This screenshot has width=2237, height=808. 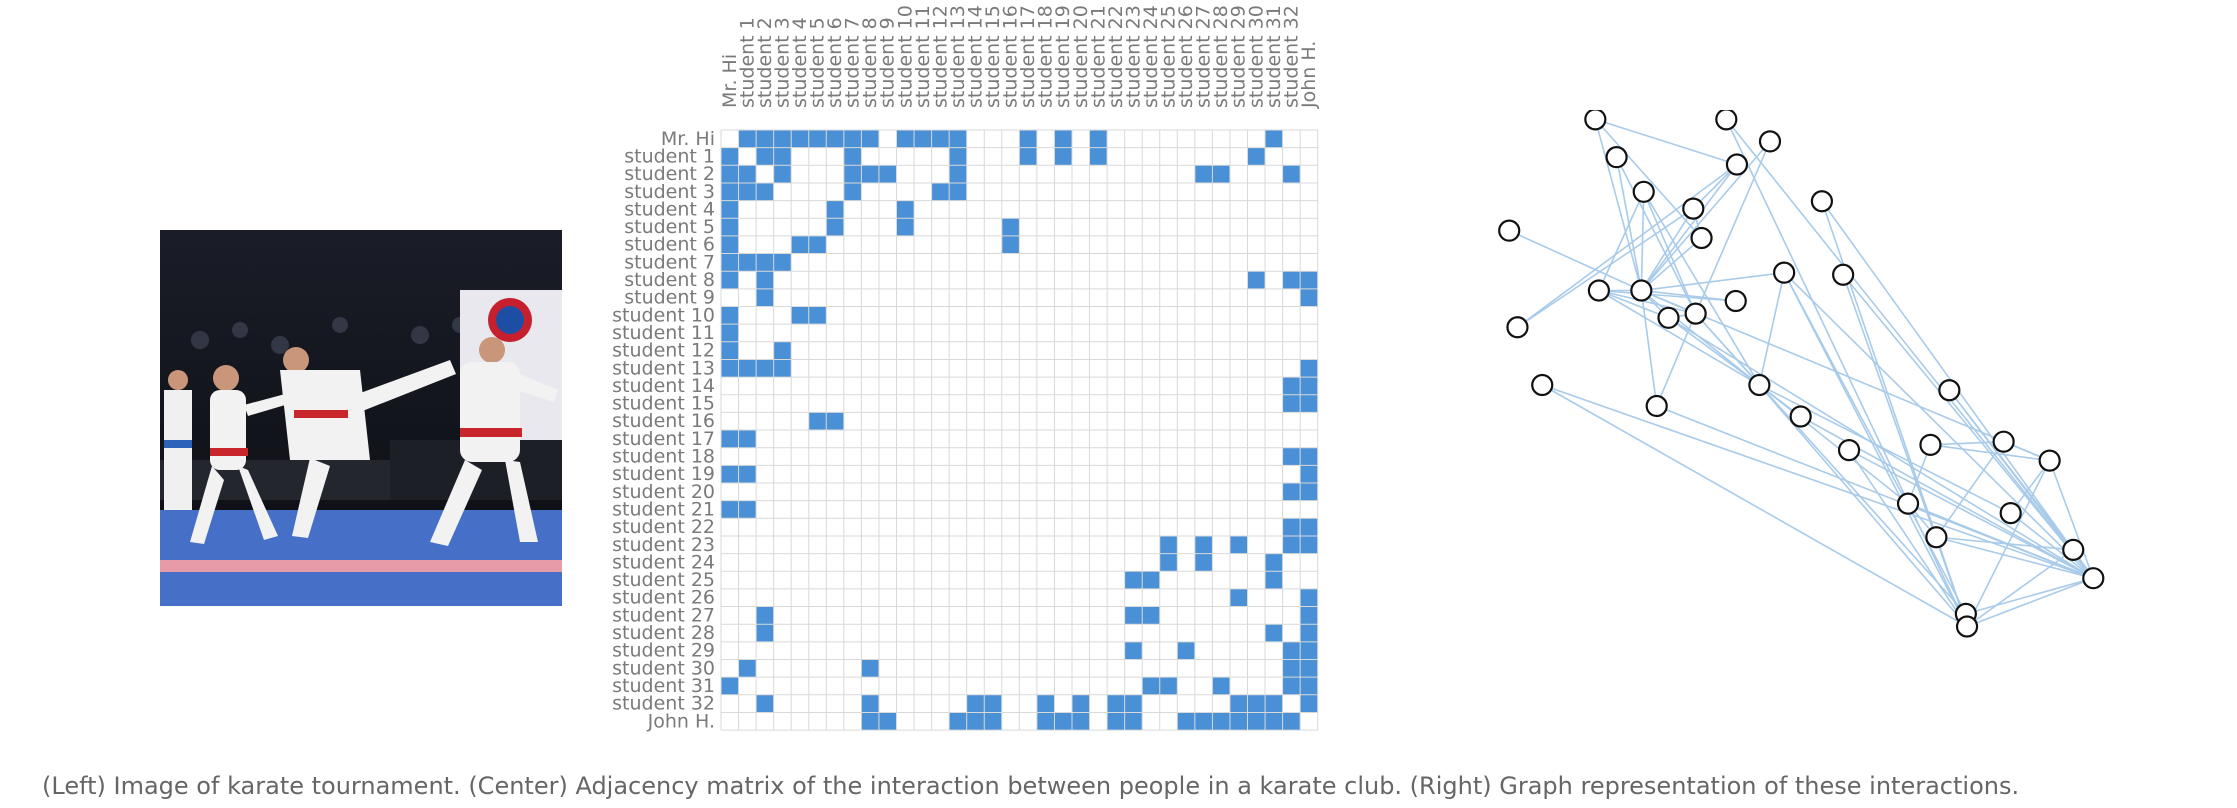 I want to click on matrix-row-label: student 31, so click(x=663, y=686).